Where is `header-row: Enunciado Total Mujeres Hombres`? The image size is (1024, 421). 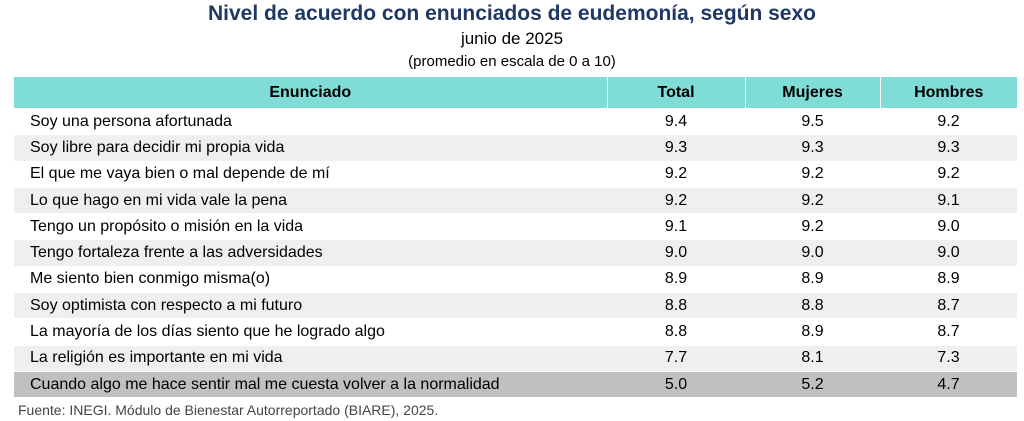 header-row: Enunciado Total Mujeres Hombres is located at coordinates (515, 93).